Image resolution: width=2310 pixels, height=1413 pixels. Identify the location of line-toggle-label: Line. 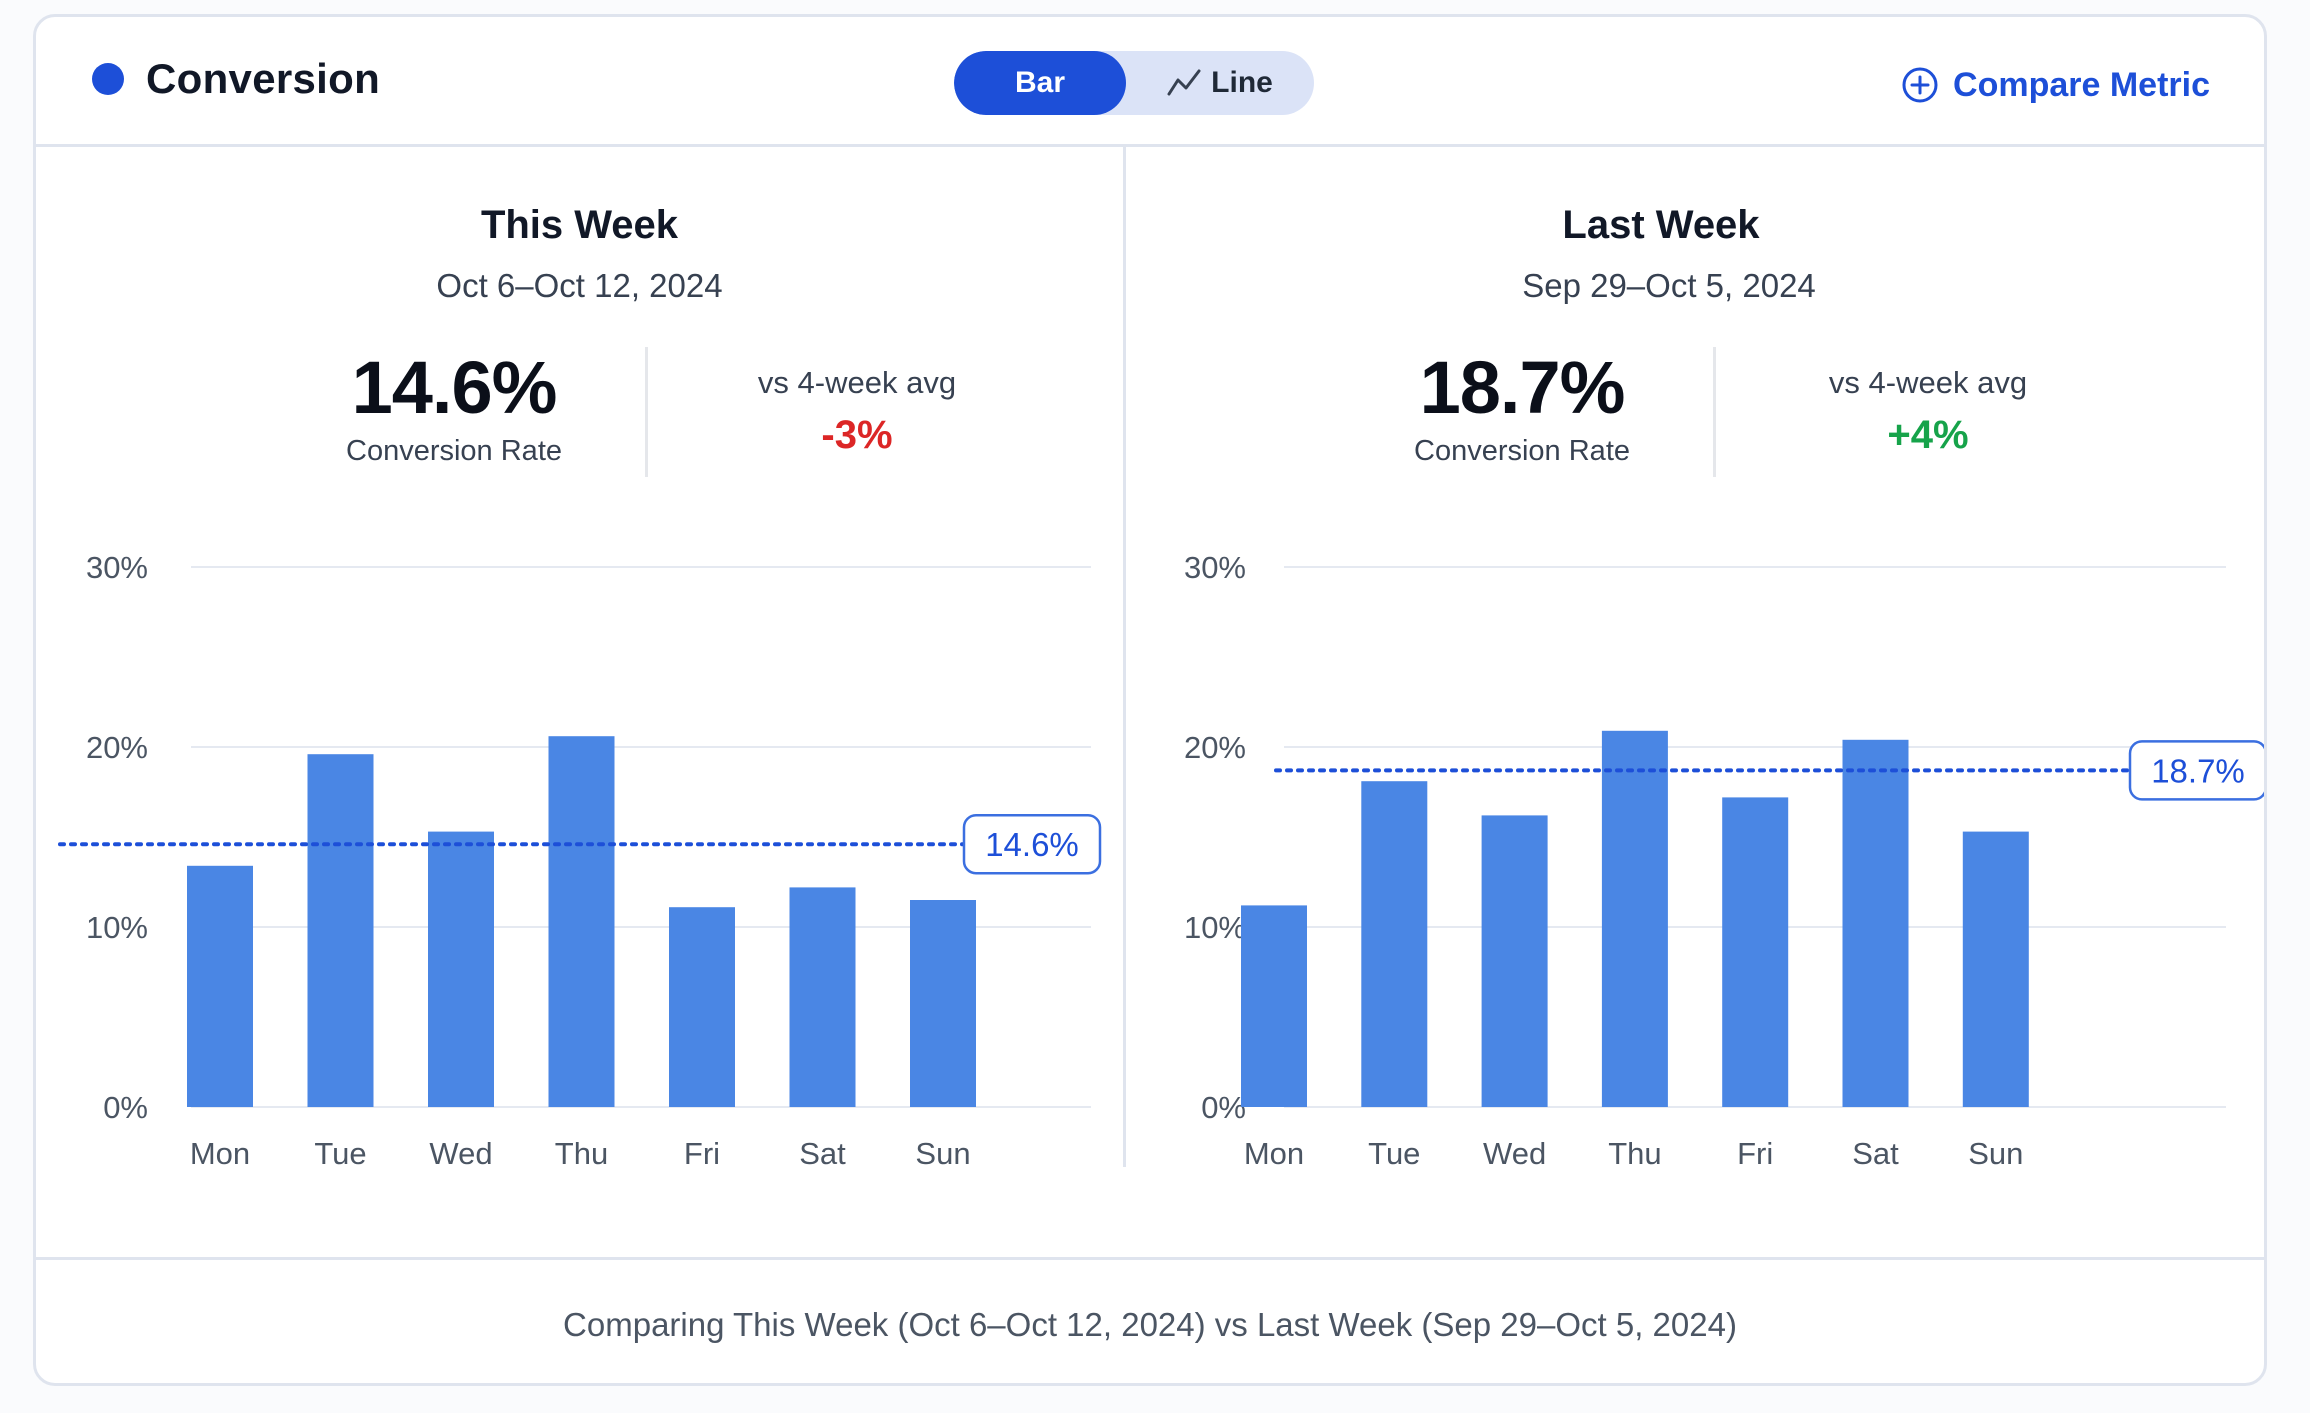
(1242, 82).